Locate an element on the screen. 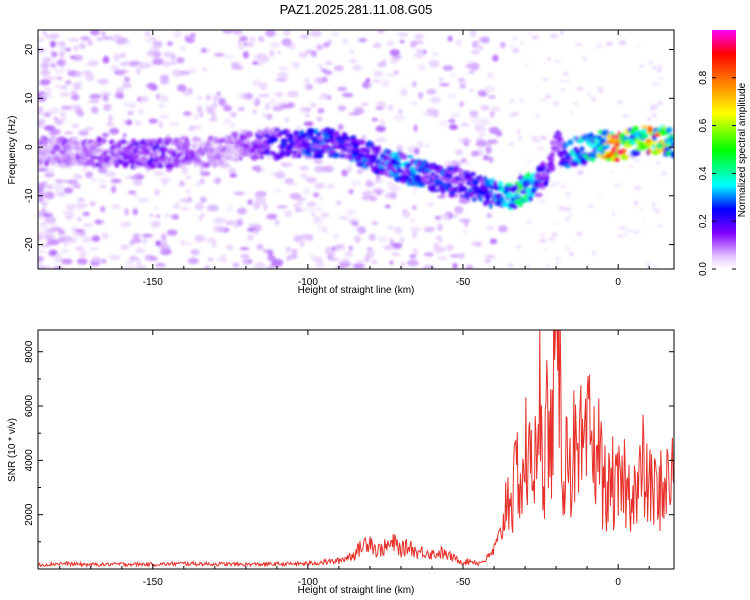 Image resolution: width=750 pixels, height=600 pixels. x-tick-label: 0 is located at coordinates (618, 282).